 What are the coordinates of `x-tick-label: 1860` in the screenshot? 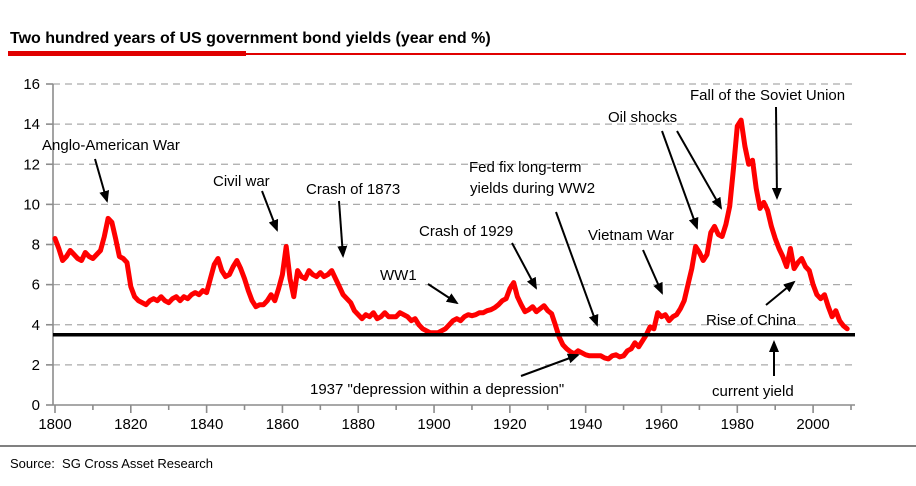 It's located at (282, 424).